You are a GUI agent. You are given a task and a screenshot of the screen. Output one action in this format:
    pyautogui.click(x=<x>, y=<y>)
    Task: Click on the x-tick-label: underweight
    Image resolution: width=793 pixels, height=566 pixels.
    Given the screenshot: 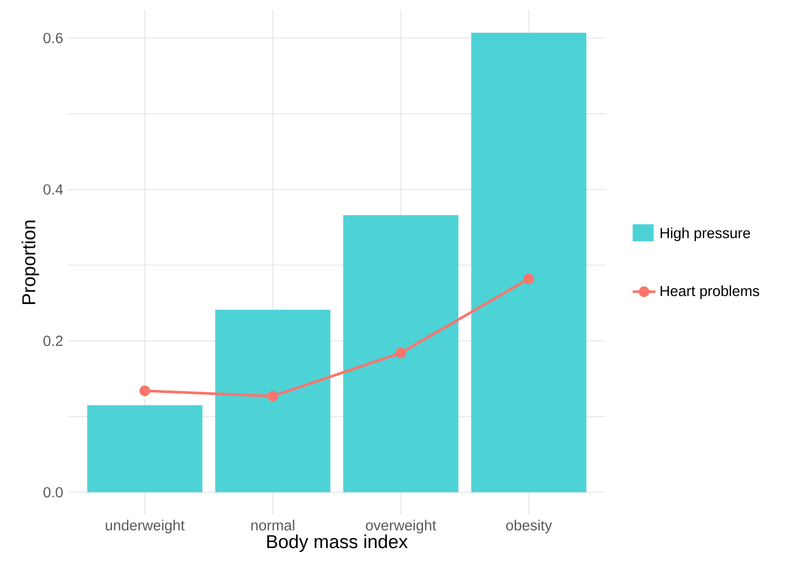 What is the action you would take?
    pyautogui.click(x=145, y=527)
    